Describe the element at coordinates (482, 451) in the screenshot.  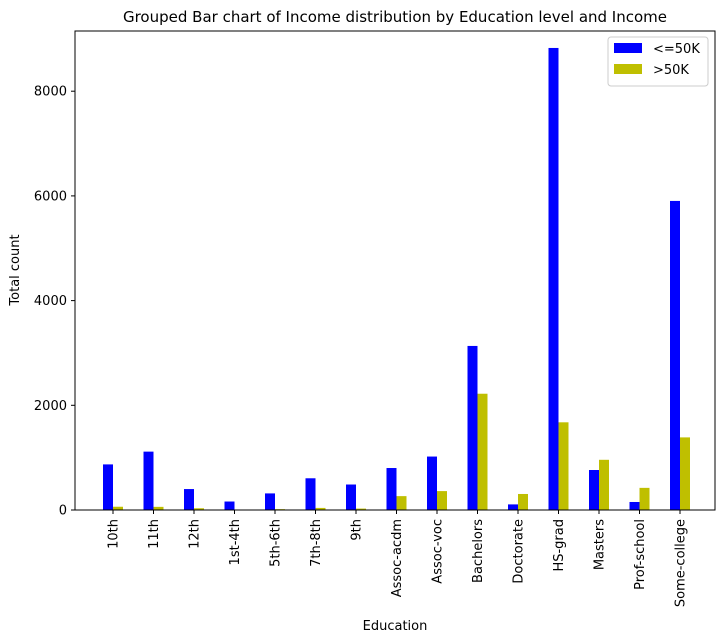
I see `bar-gt50k-bachelors` at that location.